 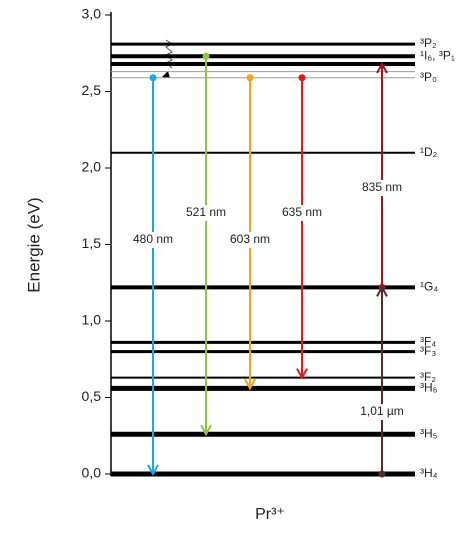 I want to click on x-axis-label: Pr³⁺, so click(x=270, y=514).